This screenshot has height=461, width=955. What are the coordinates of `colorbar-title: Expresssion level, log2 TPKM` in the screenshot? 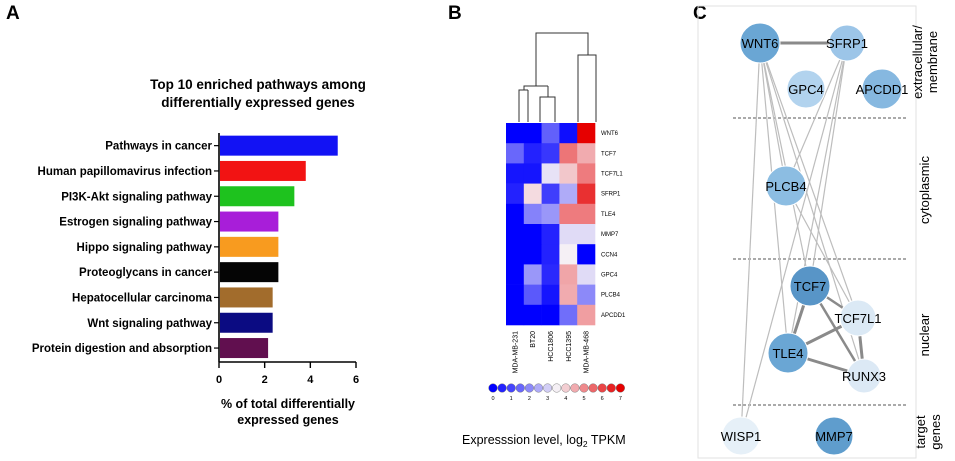 It's located at (544, 441).